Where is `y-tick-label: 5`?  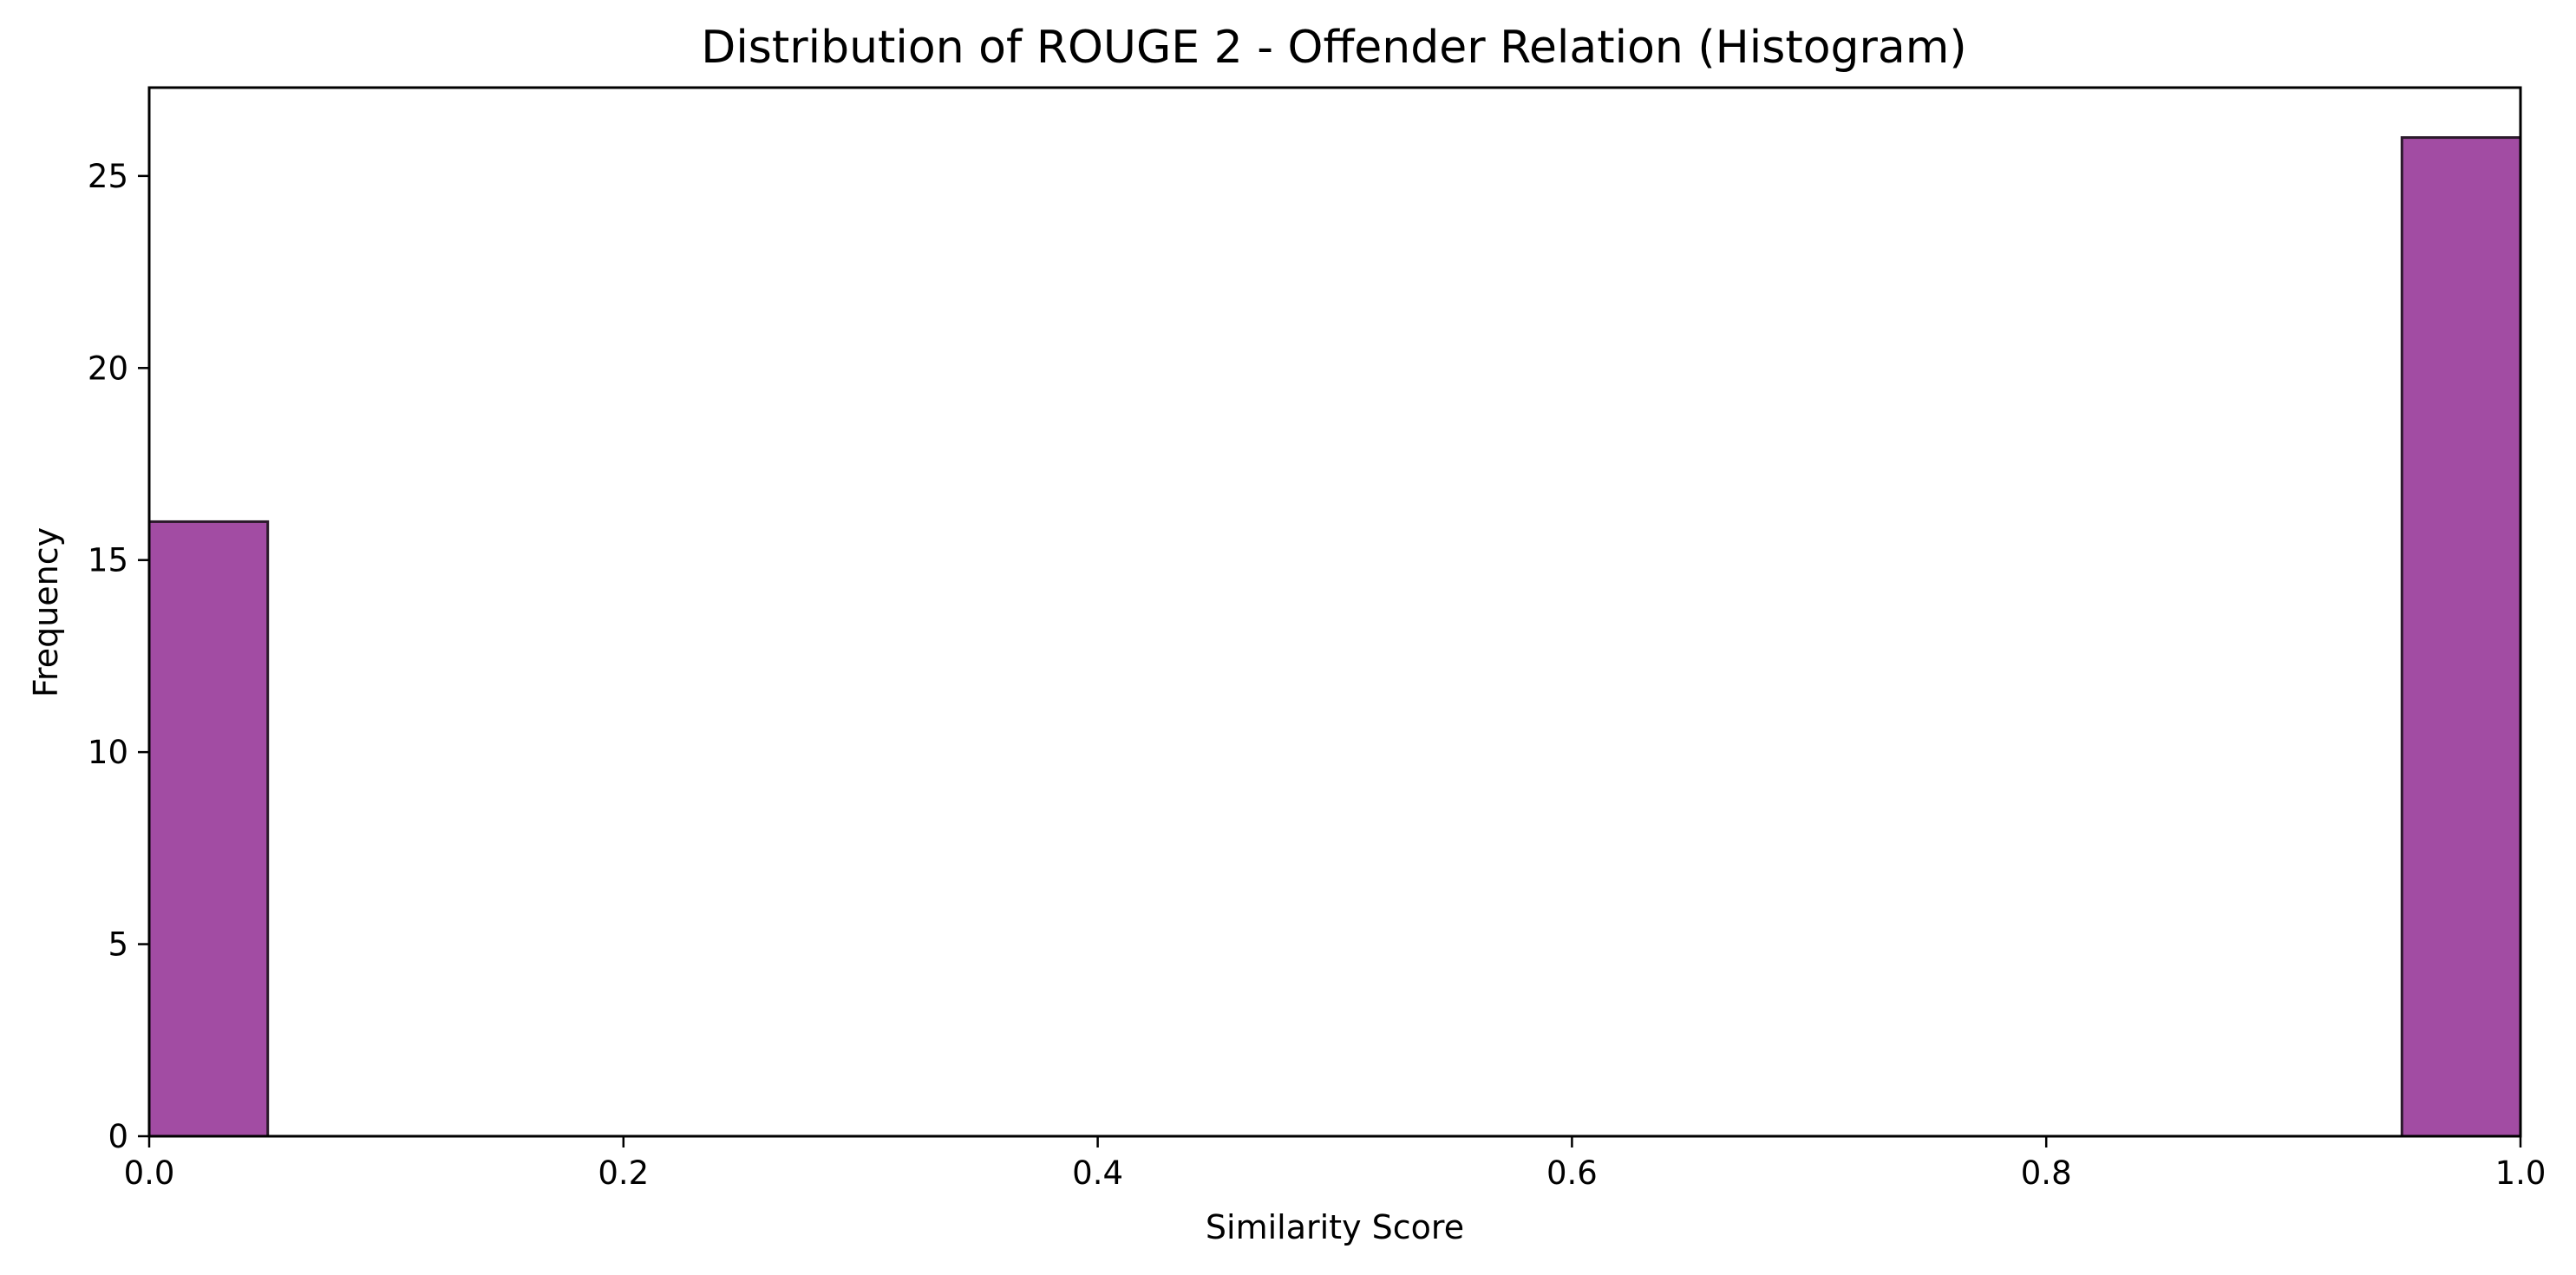 y-tick-label: 5 is located at coordinates (118, 945).